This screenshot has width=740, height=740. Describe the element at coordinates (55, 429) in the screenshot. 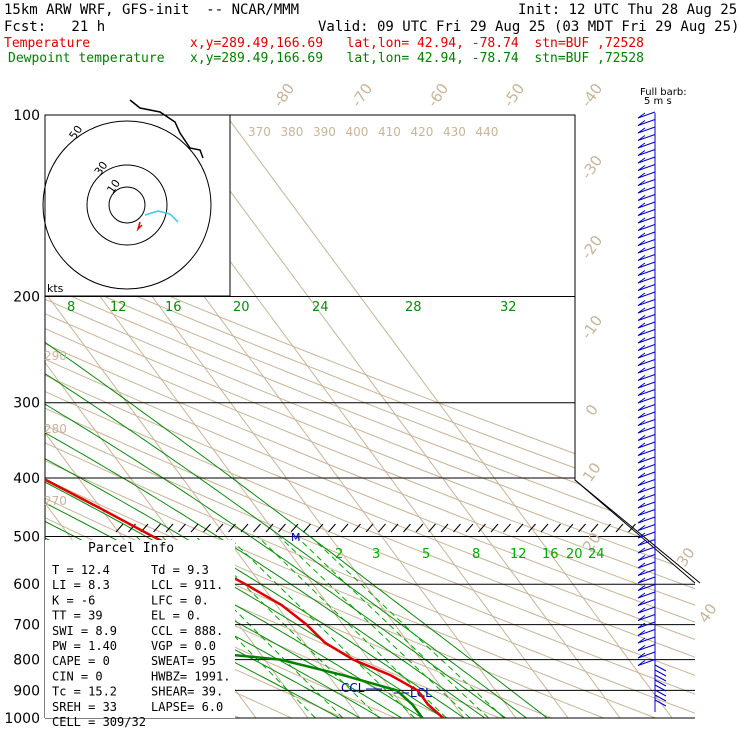

I see `theta-label: 280` at that location.